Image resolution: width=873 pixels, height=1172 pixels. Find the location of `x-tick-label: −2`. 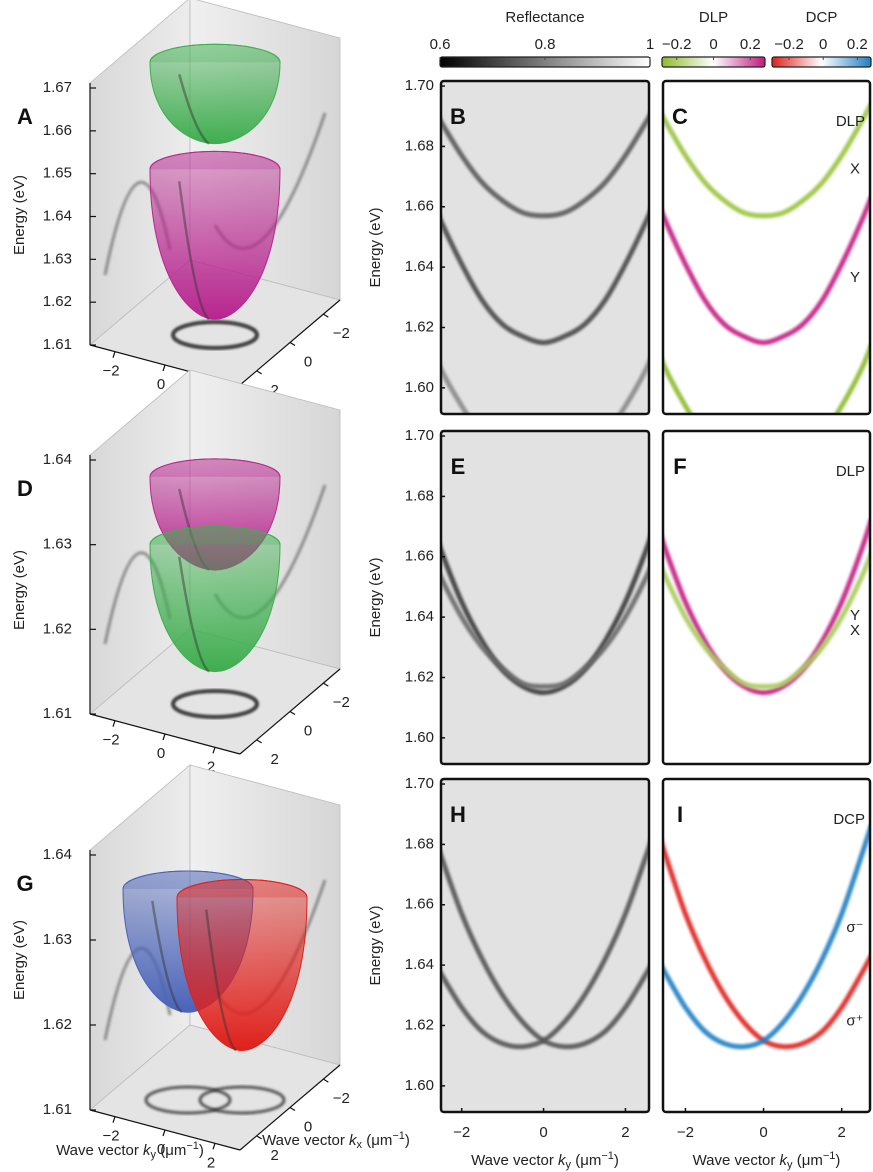

x-tick-label: −2 is located at coordinates (110, 371).